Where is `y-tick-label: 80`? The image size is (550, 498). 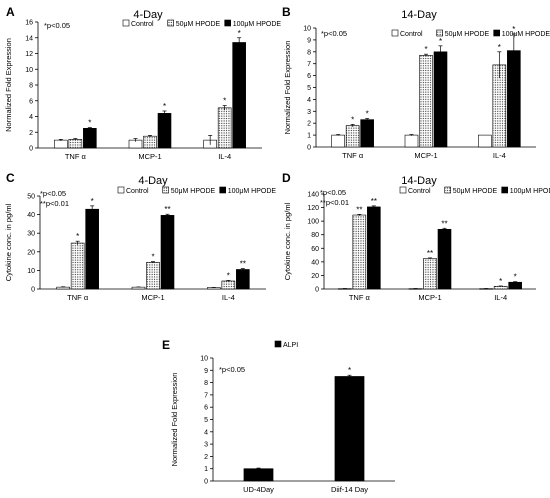 y-tick-label: 80 is located at coordinates (315, 235).